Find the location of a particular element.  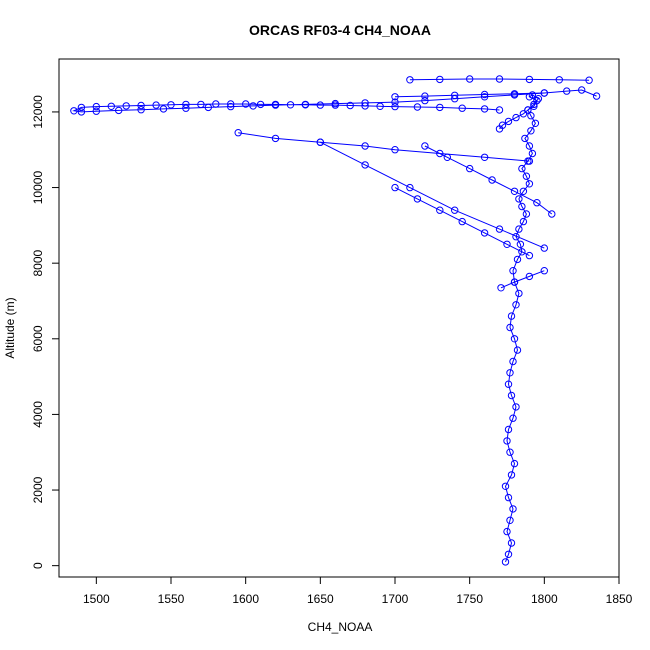

x-tick-label: 1850 is located at coordinates (619, 599).